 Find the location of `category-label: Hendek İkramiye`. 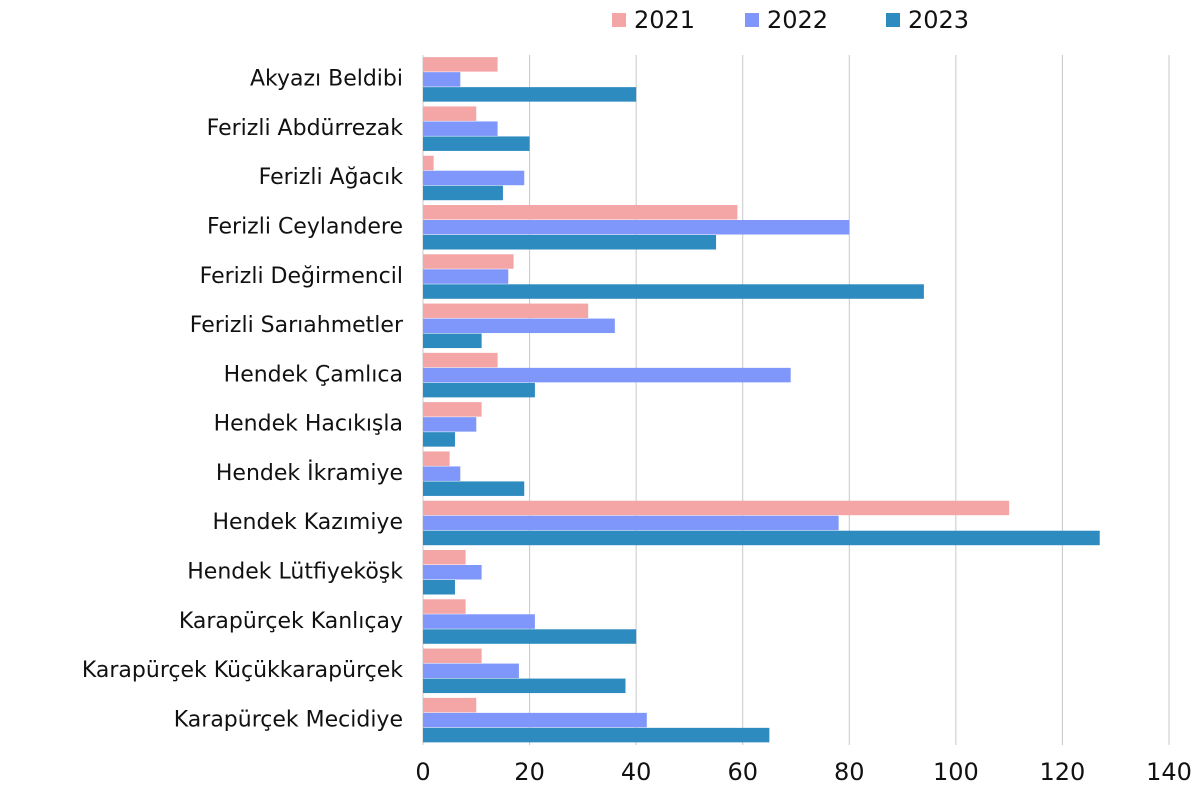

category-label: Hendek İkramiye is located at coordinates (309, 473).